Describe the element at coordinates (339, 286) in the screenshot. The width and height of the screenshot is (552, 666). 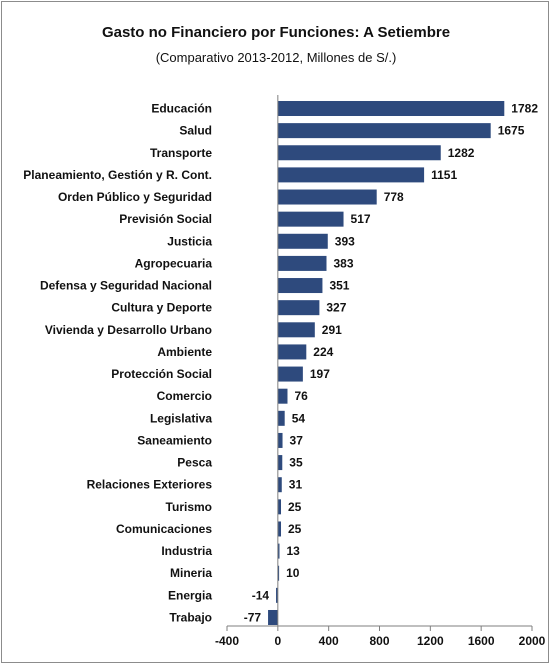
I see `data-label: 351` at that location.